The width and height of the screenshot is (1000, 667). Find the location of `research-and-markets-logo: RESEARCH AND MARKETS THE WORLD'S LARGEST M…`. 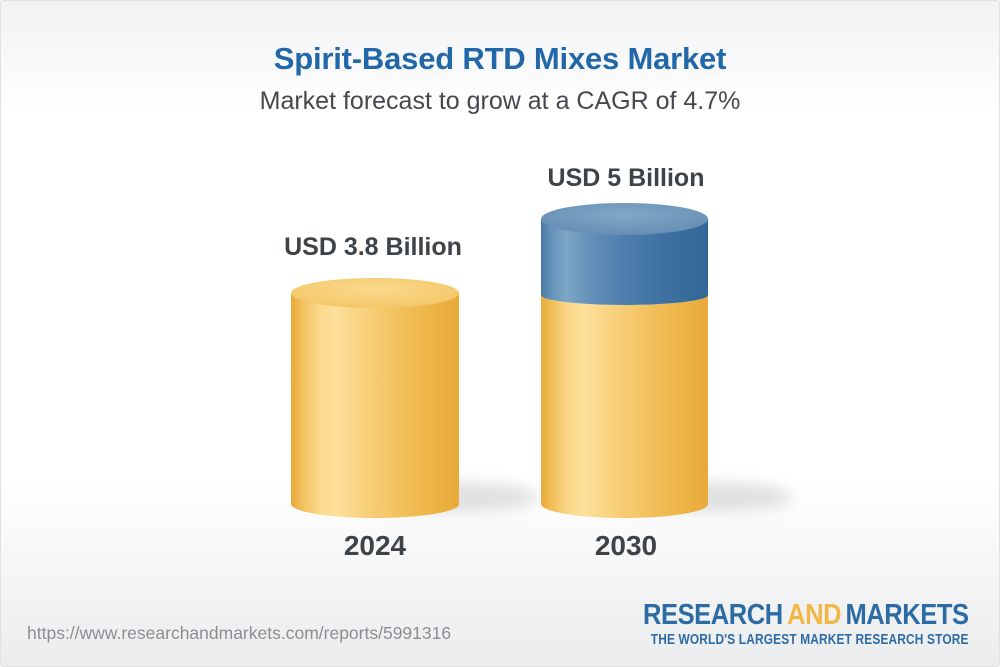

research-and-markets-logo: RESEARCH AND MARKETS THE WORLD'S LARGEST M… is located at coordinates (775, 624).